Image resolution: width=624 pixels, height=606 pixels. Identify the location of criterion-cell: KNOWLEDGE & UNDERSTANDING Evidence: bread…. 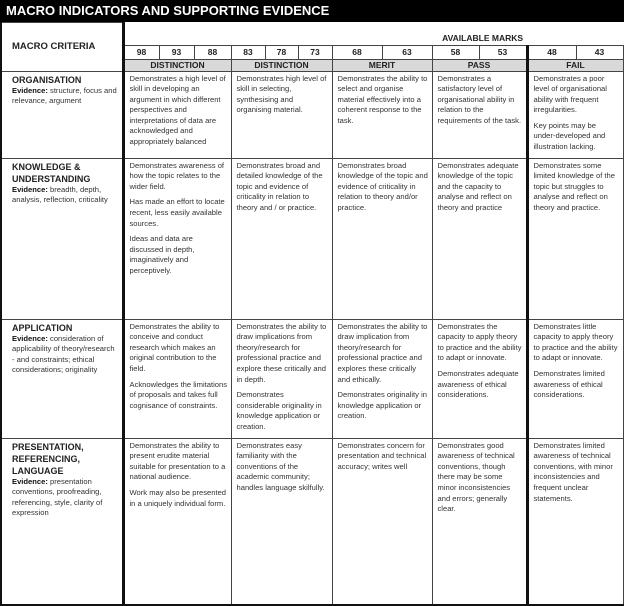
(62, 238).